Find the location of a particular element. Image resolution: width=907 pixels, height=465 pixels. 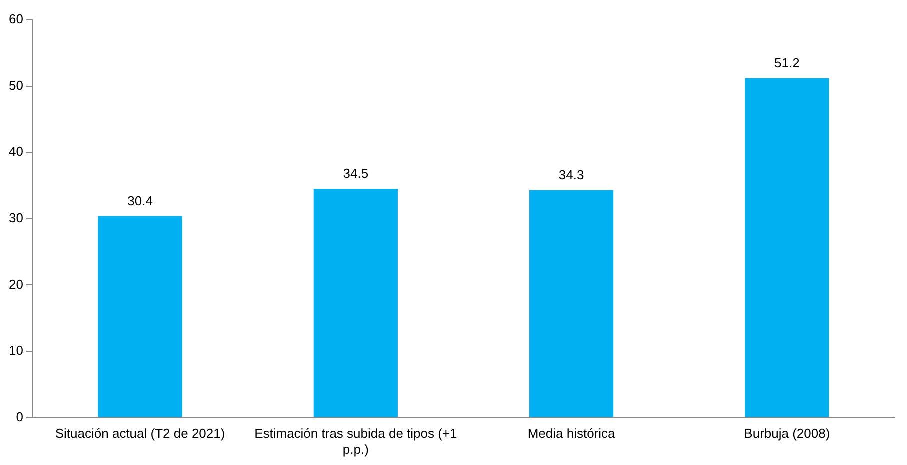

y-tick-label: 50 is located at coordinates (16, 85).